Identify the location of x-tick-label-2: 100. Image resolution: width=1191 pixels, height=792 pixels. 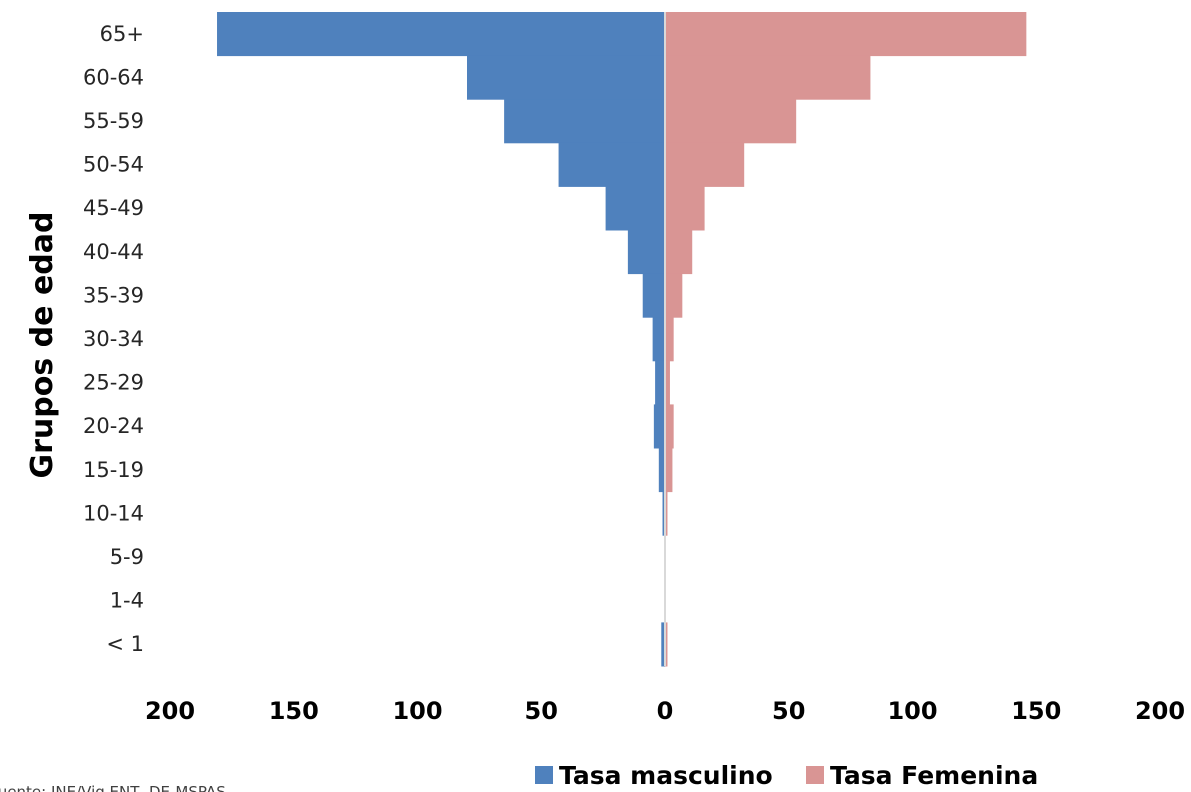
(417, 711).